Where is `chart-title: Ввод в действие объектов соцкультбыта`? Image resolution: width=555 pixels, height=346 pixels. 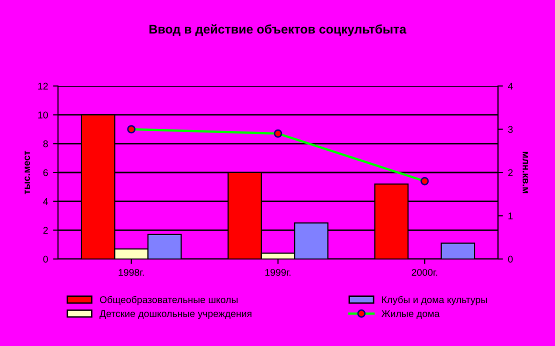 chart-title: Ввод в действие объектов соцкультбыта is located at coordinates (278, 30).